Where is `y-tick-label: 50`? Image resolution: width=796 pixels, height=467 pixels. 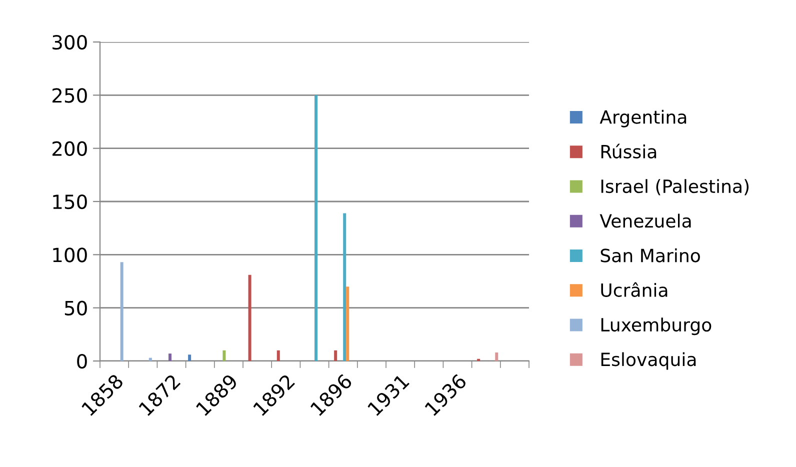
y-tick-label: 50 is located at coordinates (75, 308).